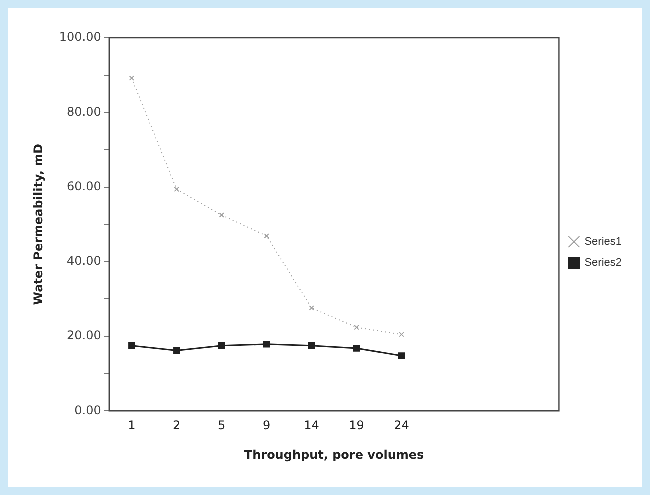 The image size is (650, 495). Describe the element at coordinates (177, 425) in the screenshot. I see `x-tick-label: 2` at that location.